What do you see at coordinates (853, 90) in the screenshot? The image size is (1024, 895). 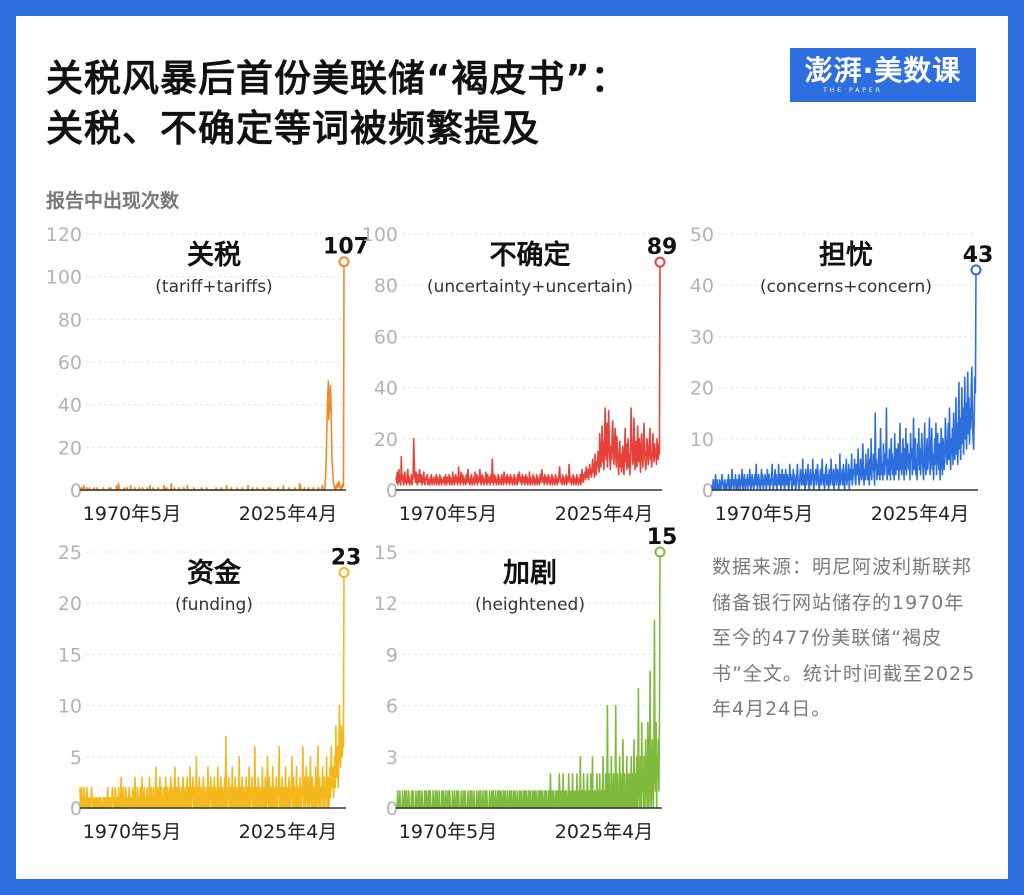 I see `logo-subtext: THE PAPER` at bounding box center [853, 90].